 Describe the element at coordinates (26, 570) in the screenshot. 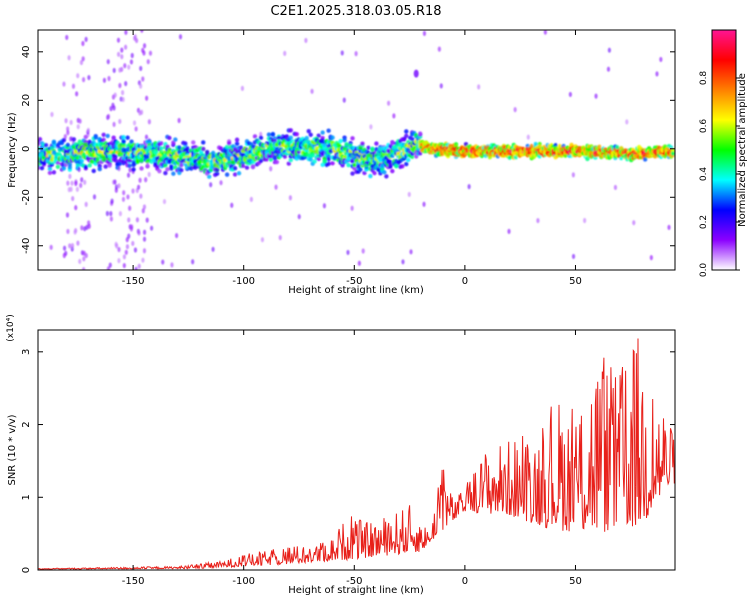

I see `snr-y-tick-label: 0` at that location.